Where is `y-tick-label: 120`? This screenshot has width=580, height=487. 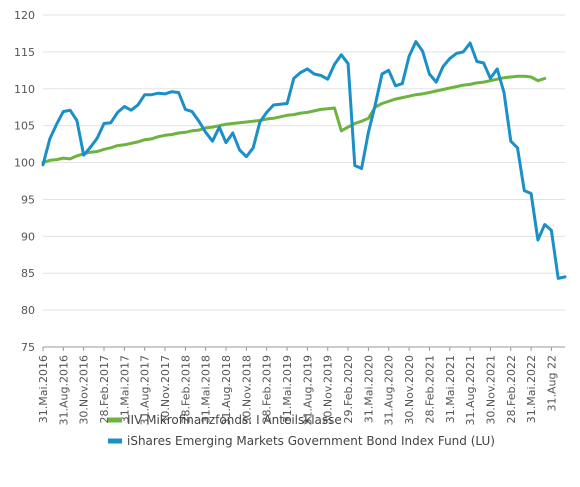
y-tick-label: 120 is located at coordinates (24, 15).